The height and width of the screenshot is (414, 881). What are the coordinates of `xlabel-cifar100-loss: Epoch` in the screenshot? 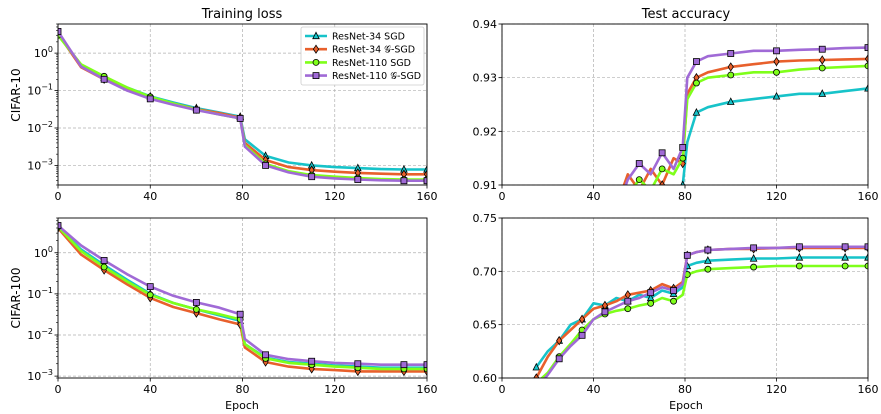 It's located at (242, 405).